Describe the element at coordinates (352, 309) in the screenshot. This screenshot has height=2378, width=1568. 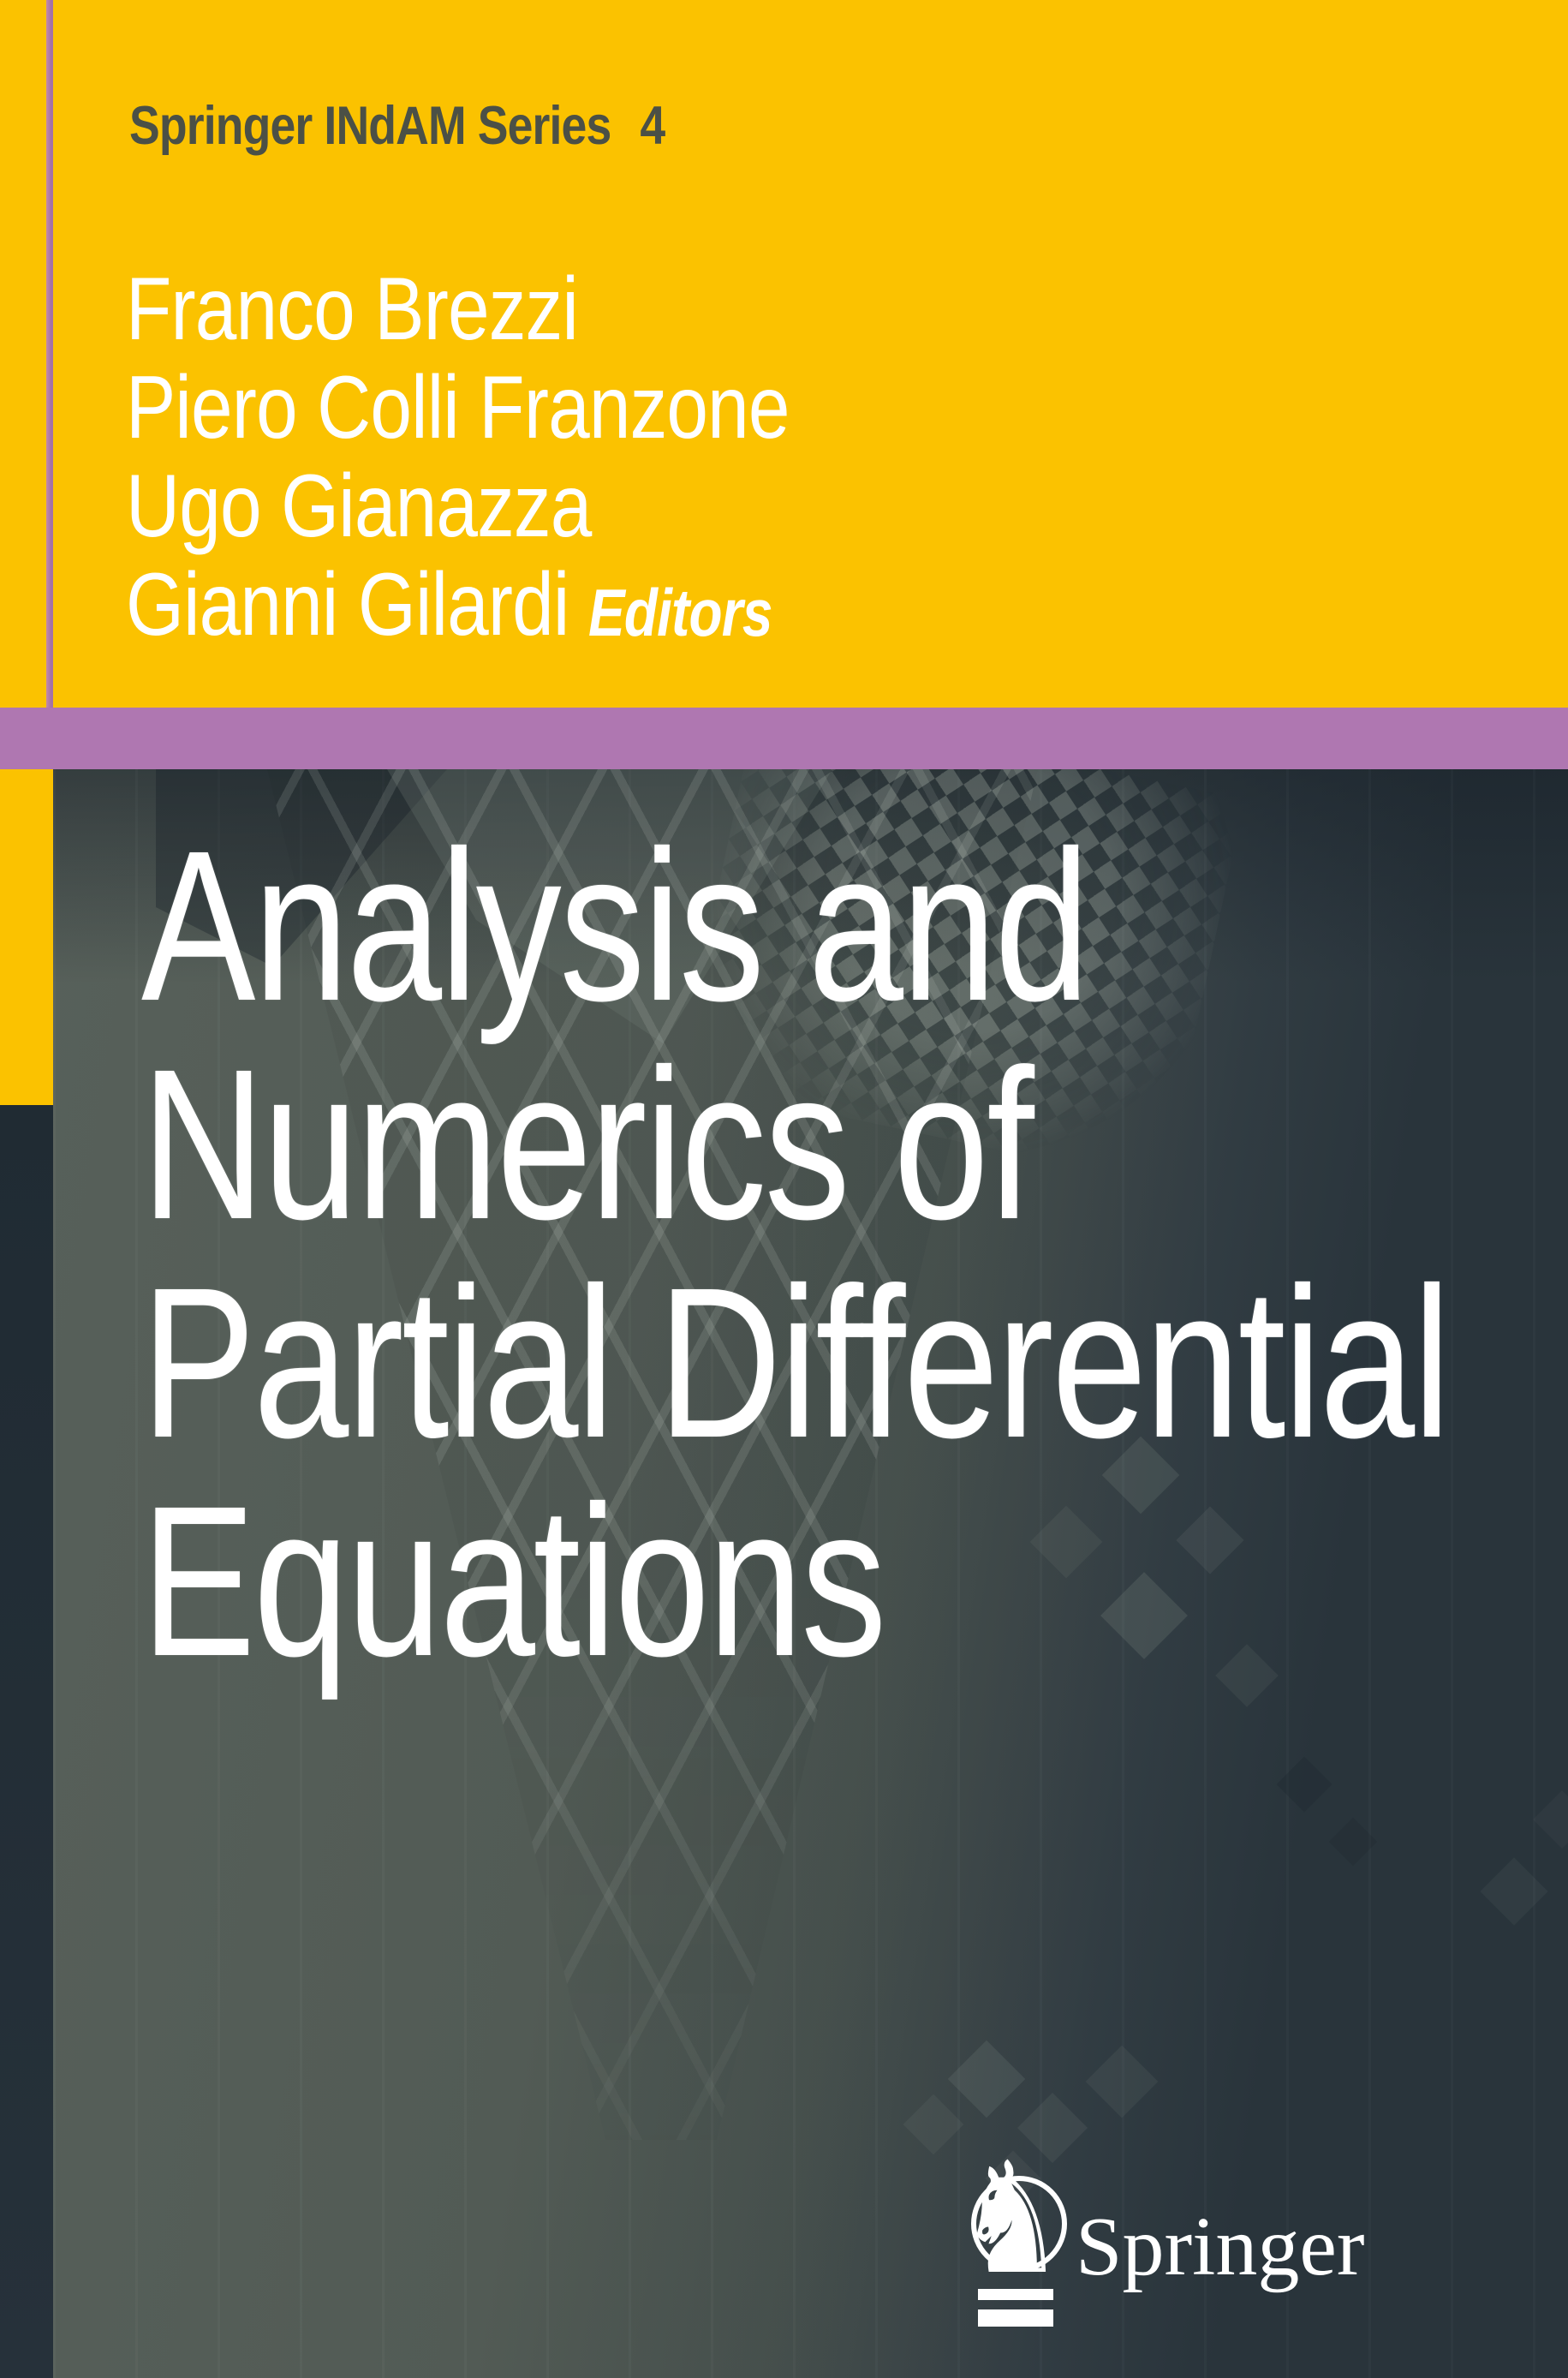
I see `editor-name: Franco Brezzi` at that location.